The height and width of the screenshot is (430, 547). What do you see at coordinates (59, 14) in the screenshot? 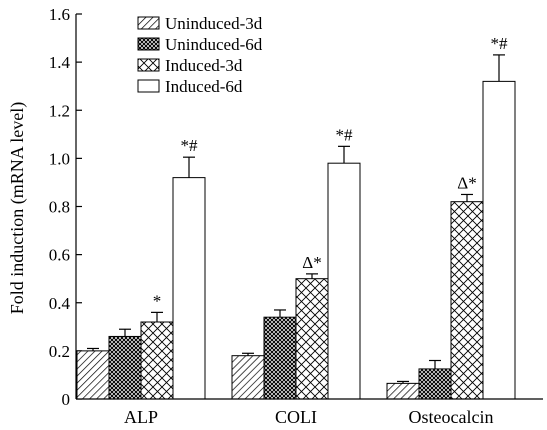
I see `y-tick-label: 1.6` at bounding box center [59, 14].